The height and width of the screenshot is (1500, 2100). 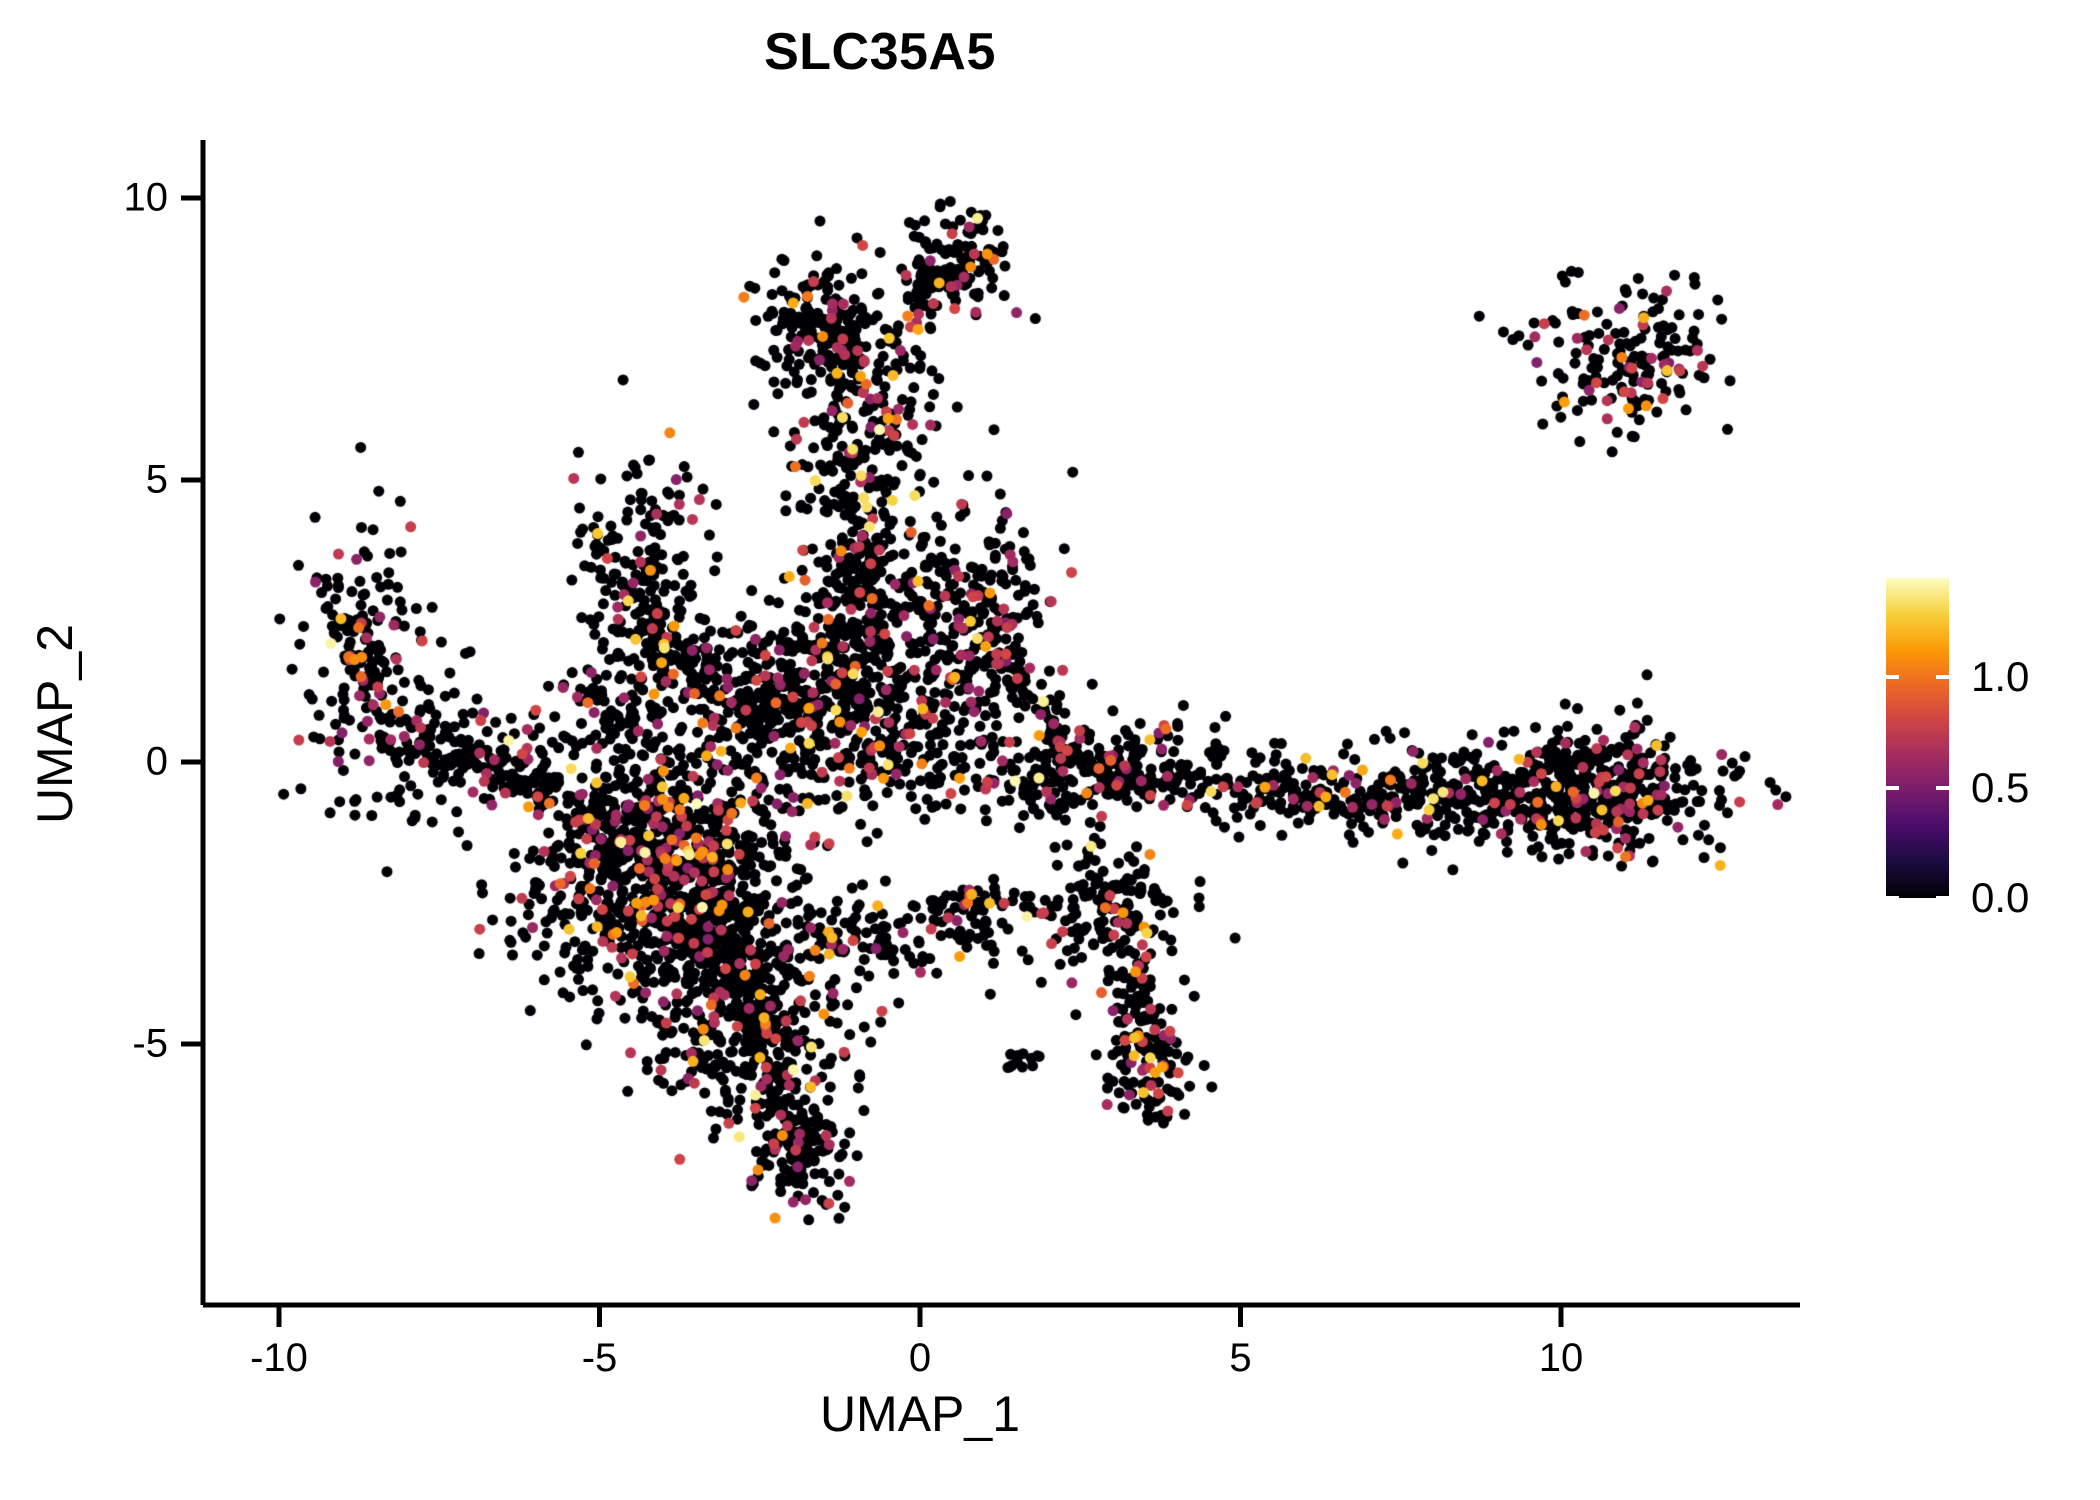 What do you see at coordinates (1561, 1358) in the screenshot?
I see `x-tick-label: 10` at bounding box center [1561, 1358].